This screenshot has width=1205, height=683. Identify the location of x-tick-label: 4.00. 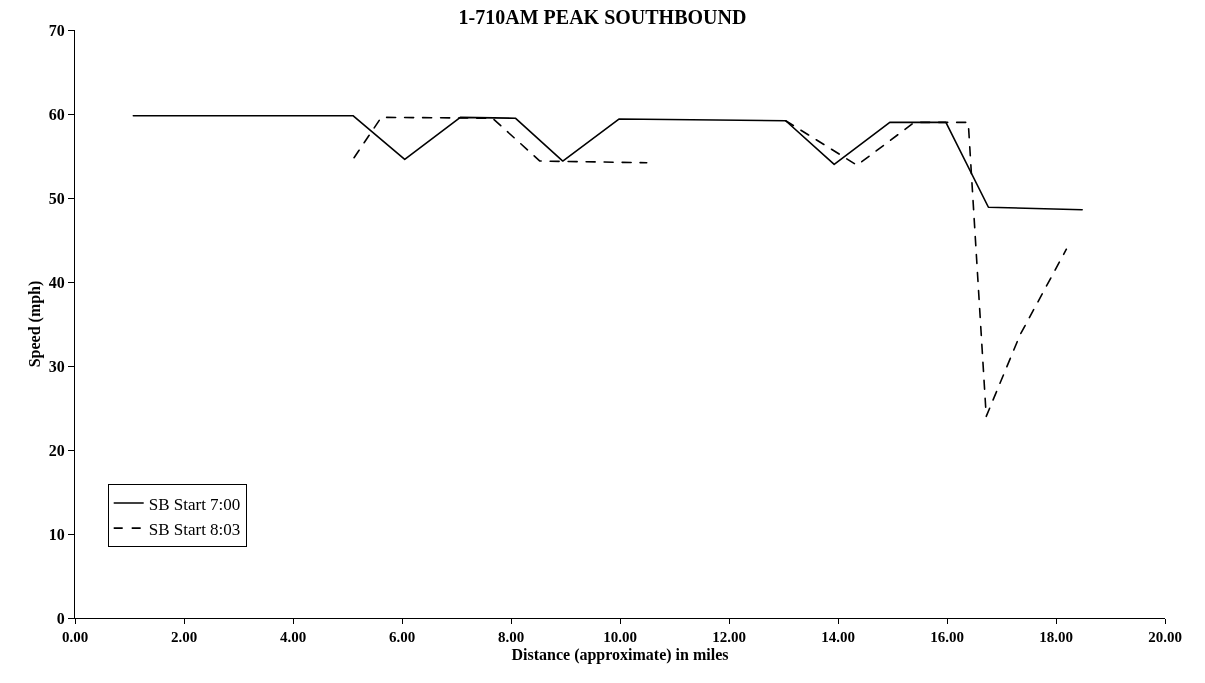
(293, 637).